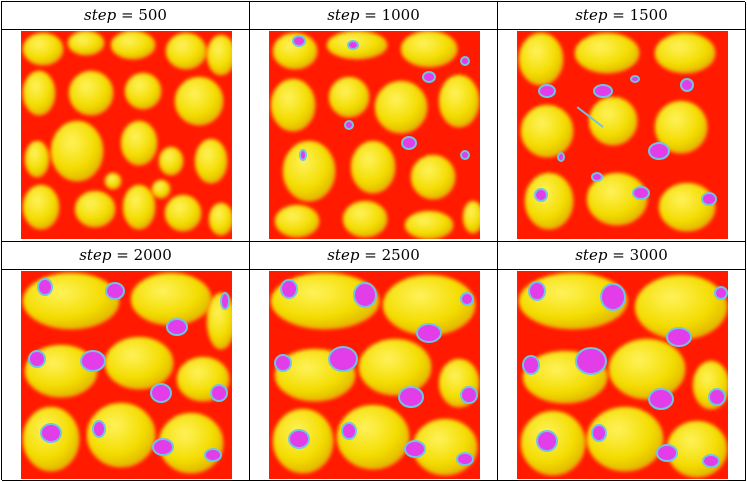  Describe the element at coordinates (400, 15) in the screenshot. I see `caption-value: 1000` at that location.